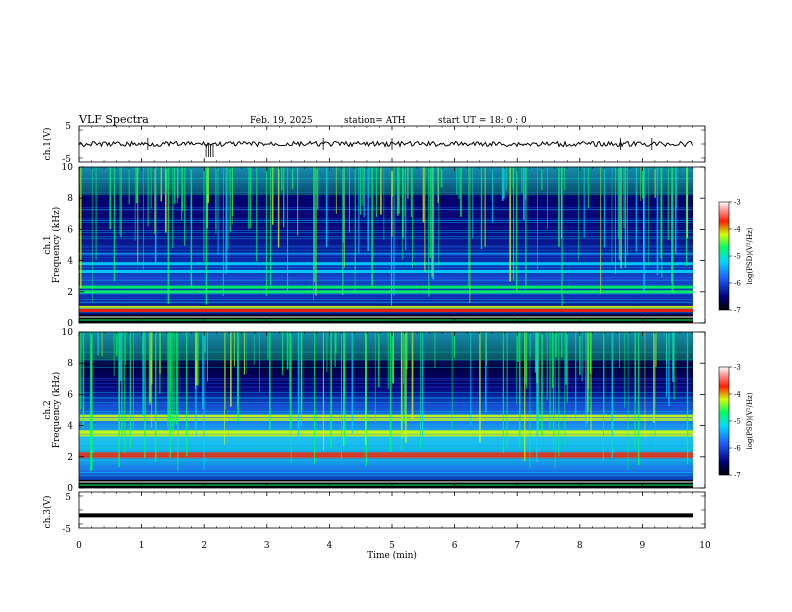  I want to click on colorbar-ch1: -3 -4 -5 -6 -7 log(PSD)(V²/Hz), so click(736, 257).